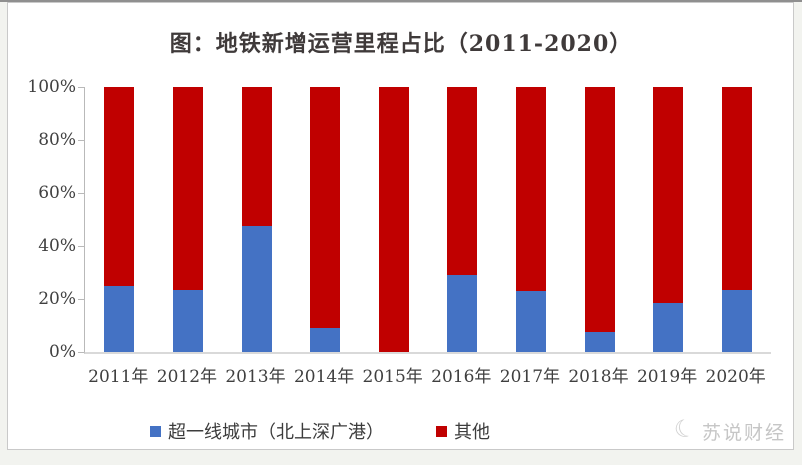 The image size is (802, 465). I want to click on x-tick-label: 2019年, so click(667, 377).